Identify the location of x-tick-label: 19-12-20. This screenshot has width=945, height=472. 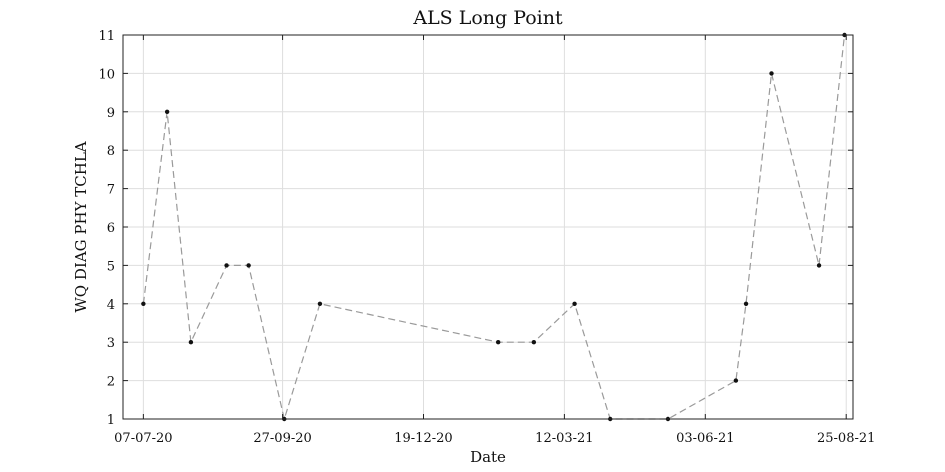
(423, 438).